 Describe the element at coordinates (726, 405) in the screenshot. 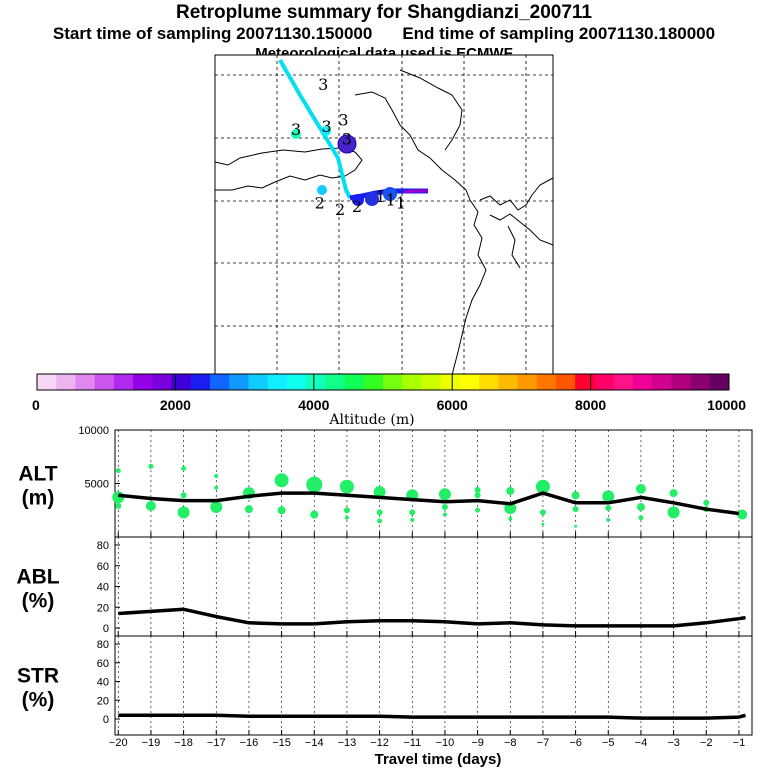

I see `colorbar-tick-label: 10000` at that location.